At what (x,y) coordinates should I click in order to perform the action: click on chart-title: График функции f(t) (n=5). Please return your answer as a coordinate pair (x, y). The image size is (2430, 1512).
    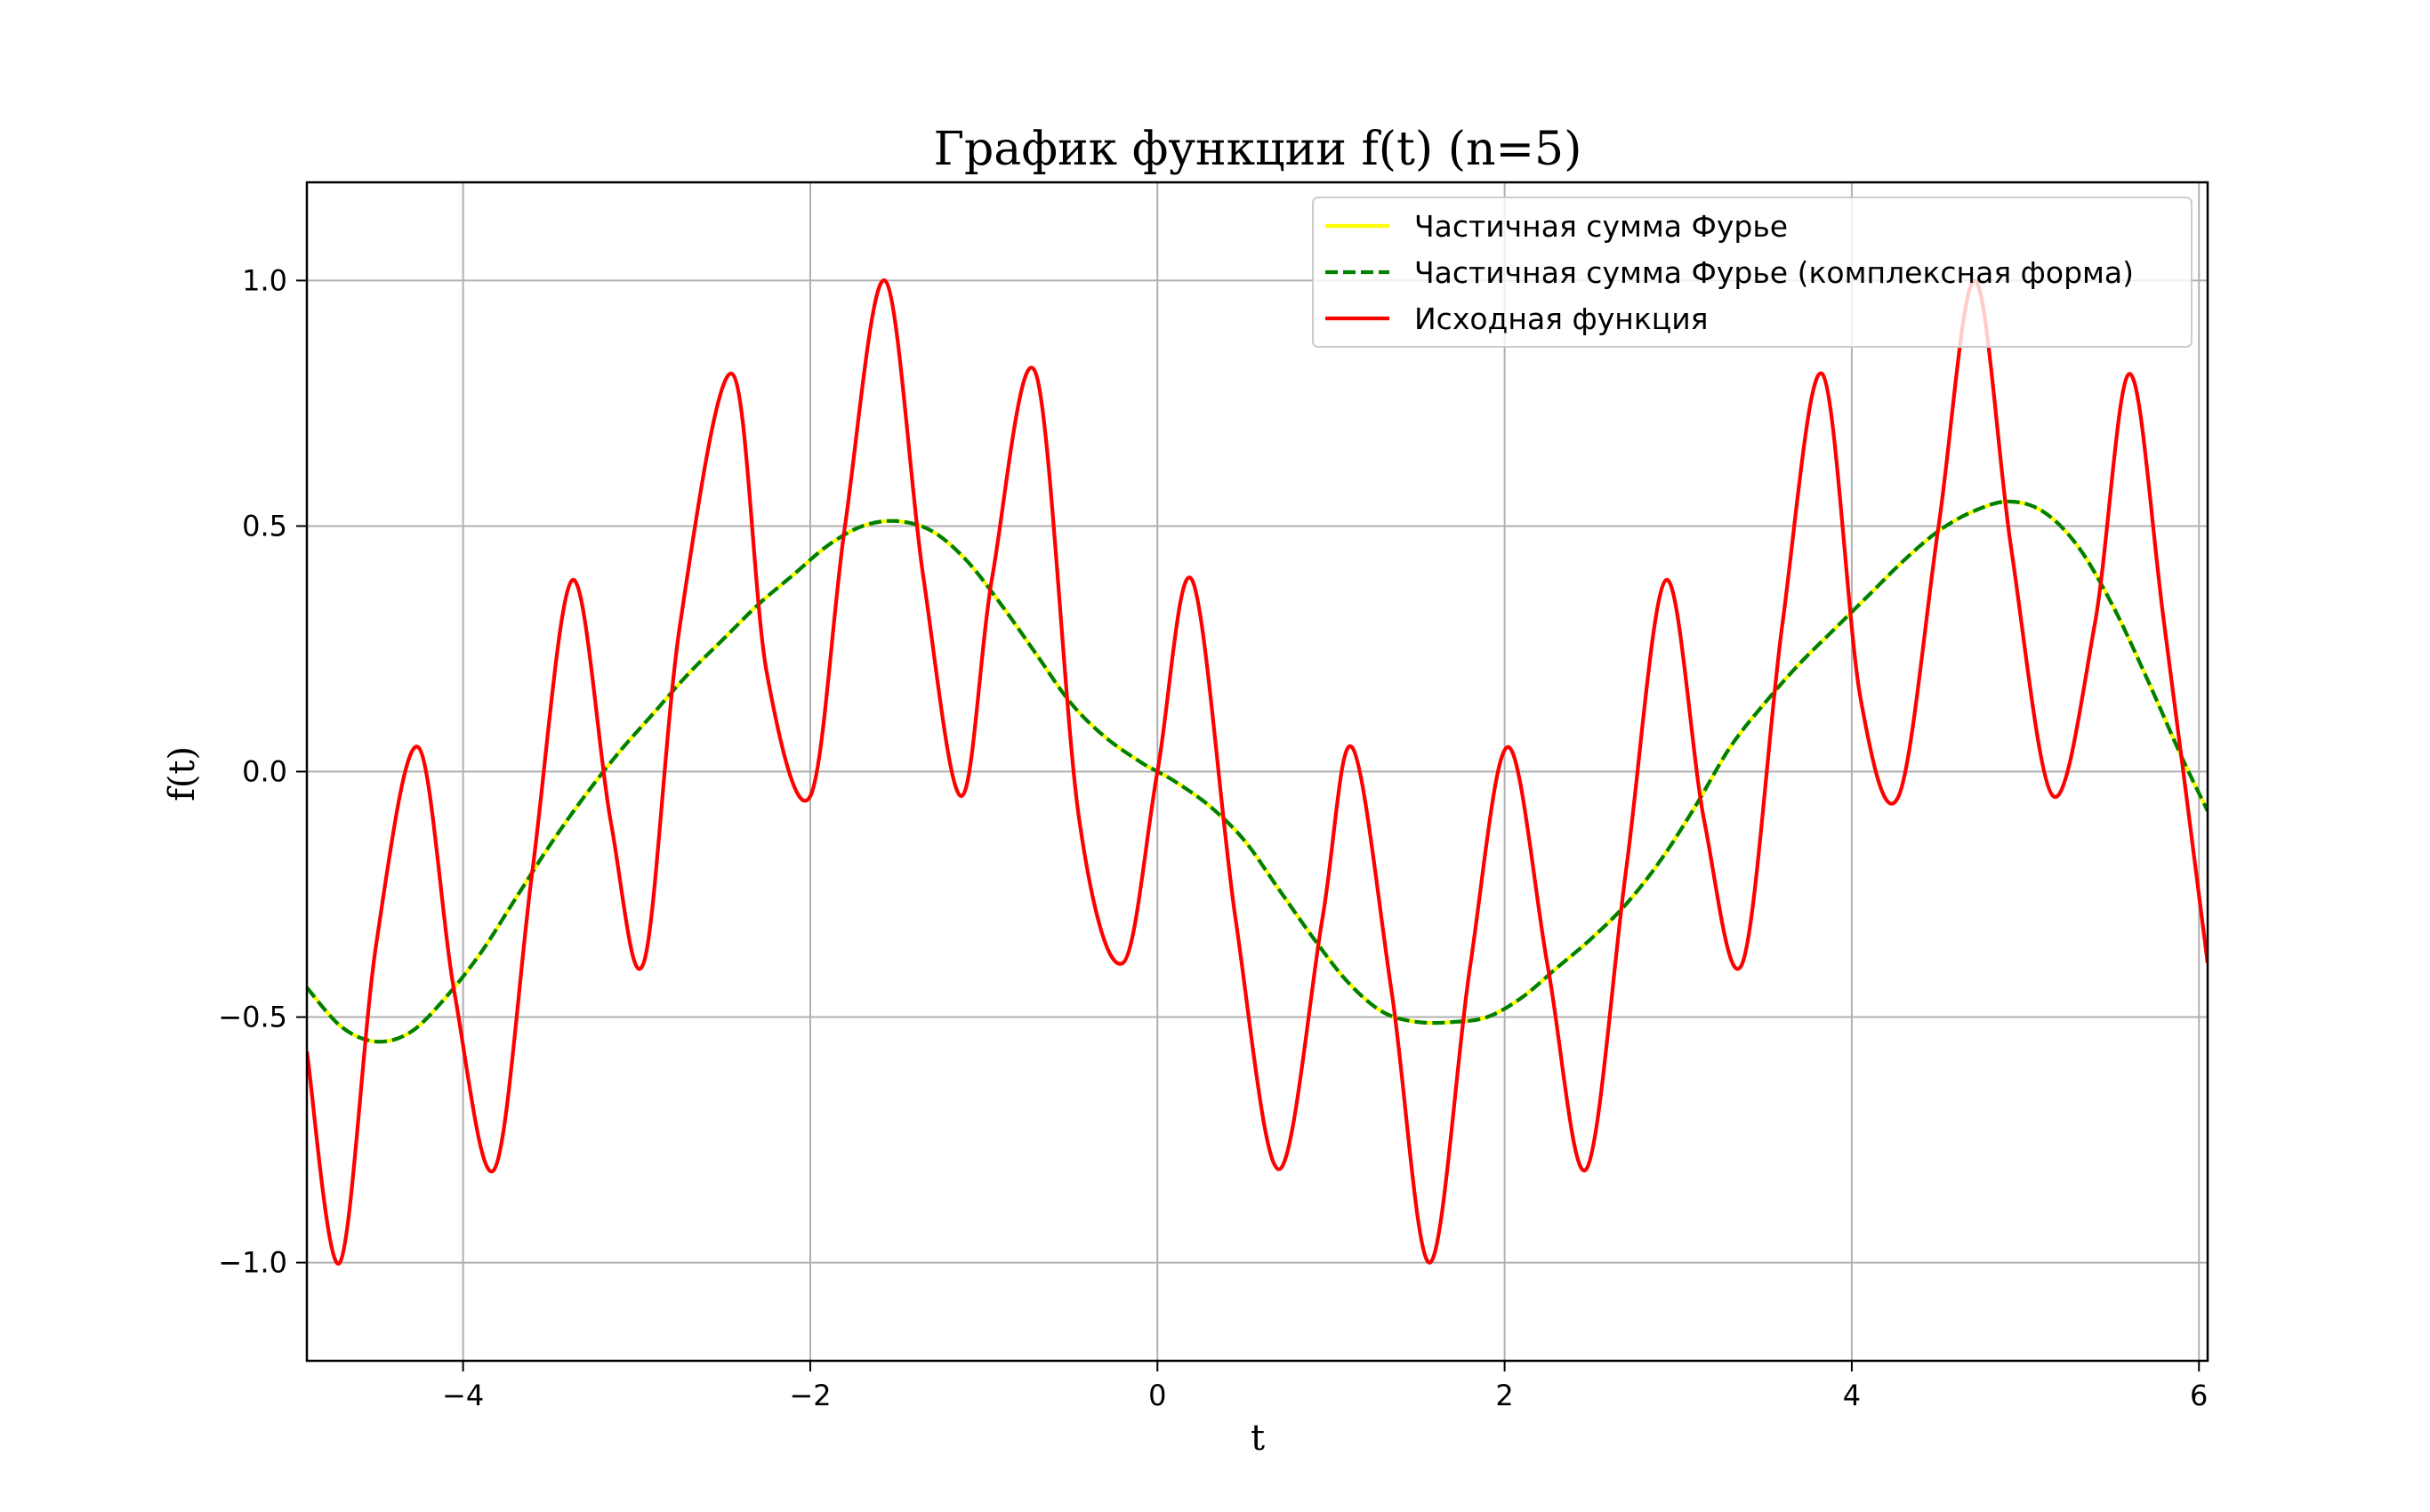
    Looking at the image, I should click on (1258, 150).